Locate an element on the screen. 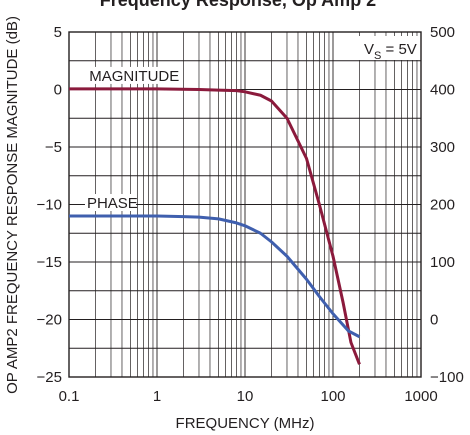 The image size is (470, 435). series-label-magnitude: MAGNITUDE is located at coordinates (134, 76).